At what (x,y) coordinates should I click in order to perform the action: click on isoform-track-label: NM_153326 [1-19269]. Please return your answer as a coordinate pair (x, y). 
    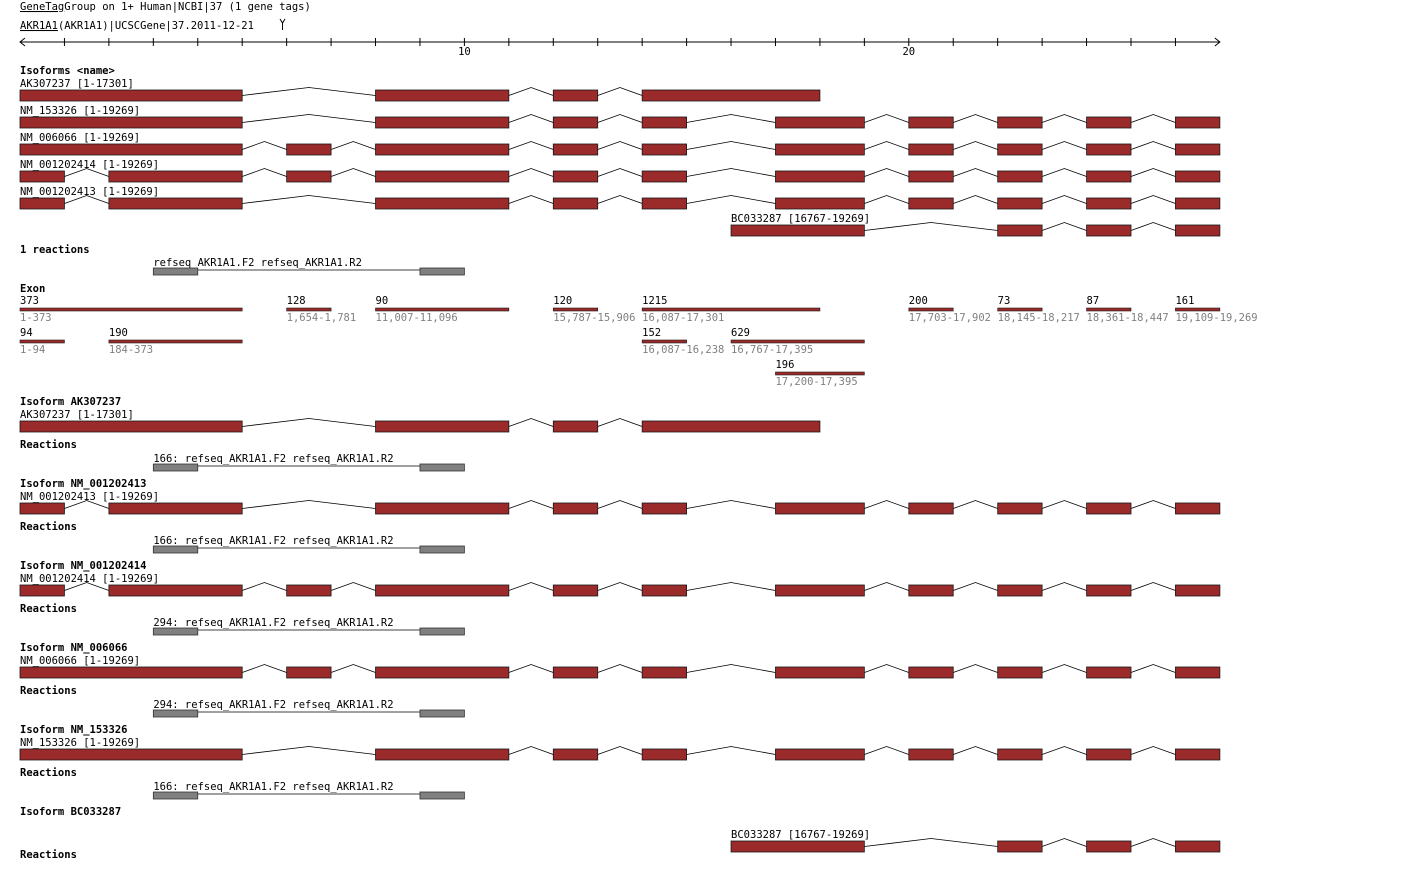
    Looking at the image, I should click on (80, 743).